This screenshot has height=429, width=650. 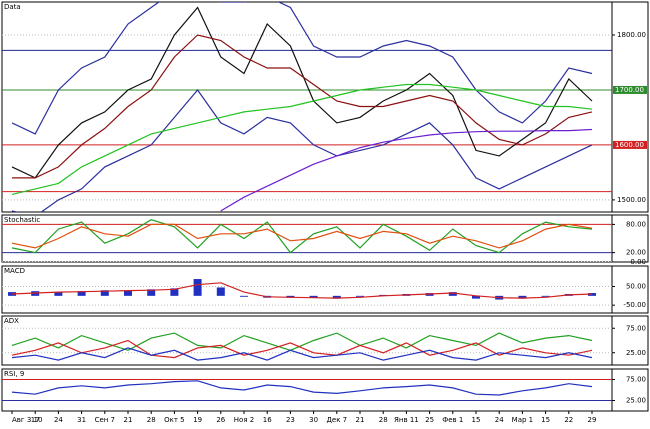 What do you see at coordinates (22, 220) in the screenshot?
I see `panel-title: Stochastic` at bounding box center [22, 220].